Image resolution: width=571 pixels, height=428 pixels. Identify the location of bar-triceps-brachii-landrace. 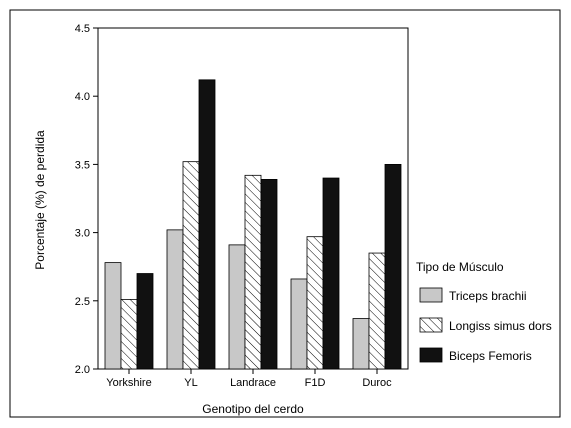
(237, 307).